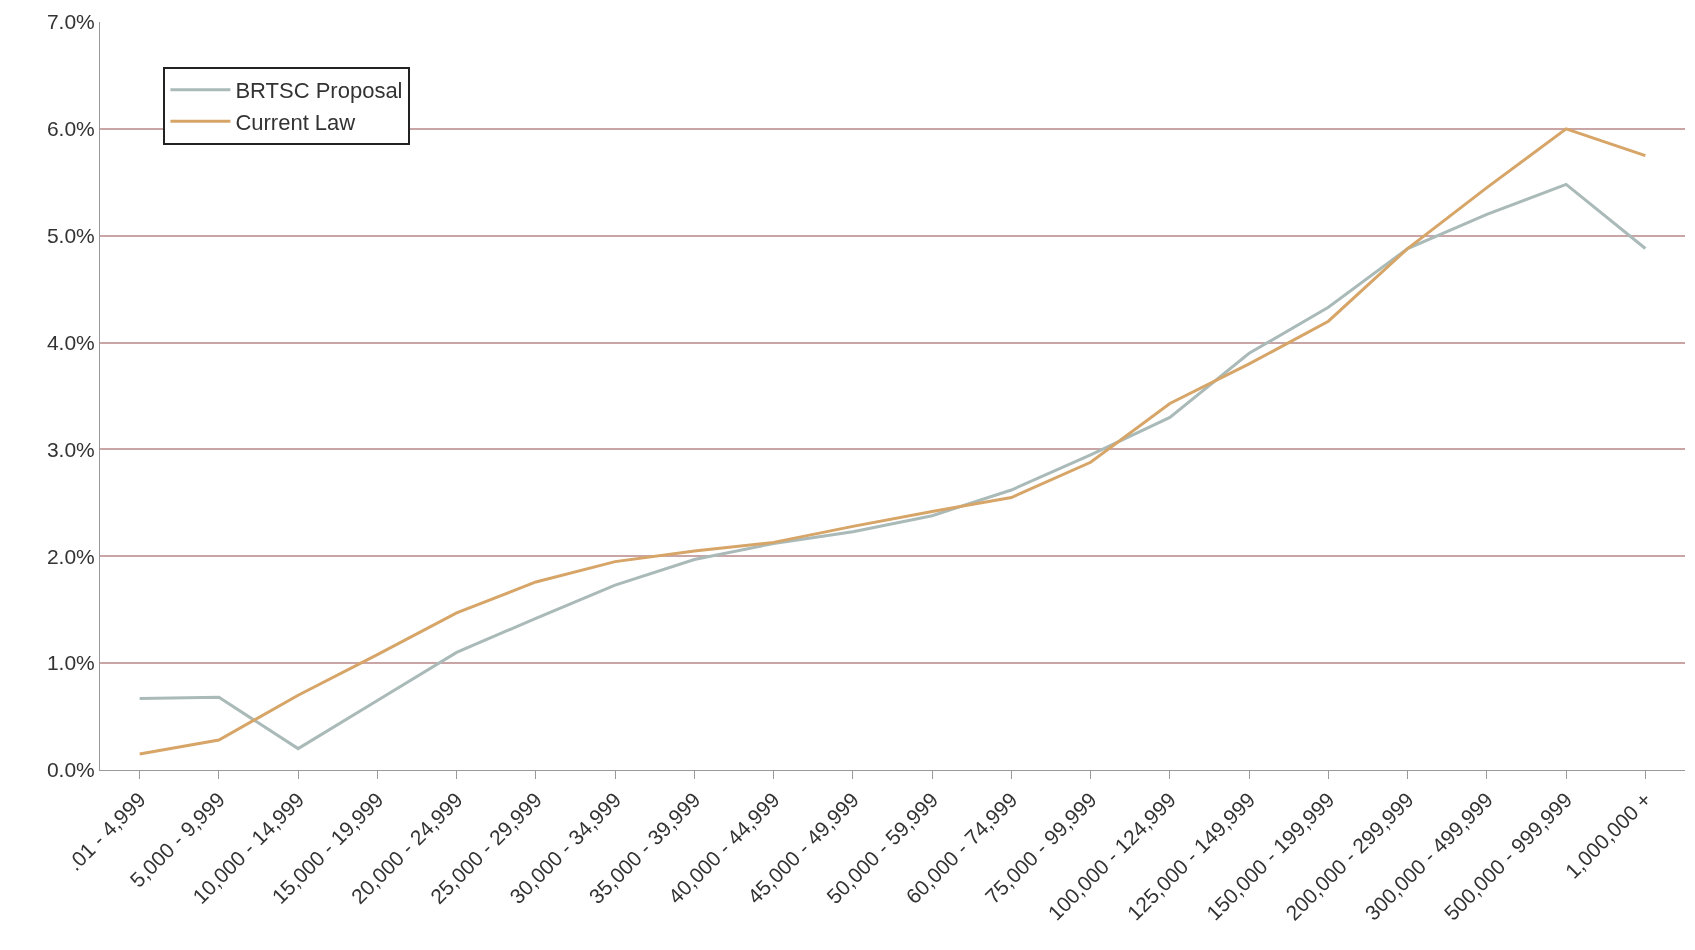  I want to click on y-tick-label: 5.0%, so click(70, 236).